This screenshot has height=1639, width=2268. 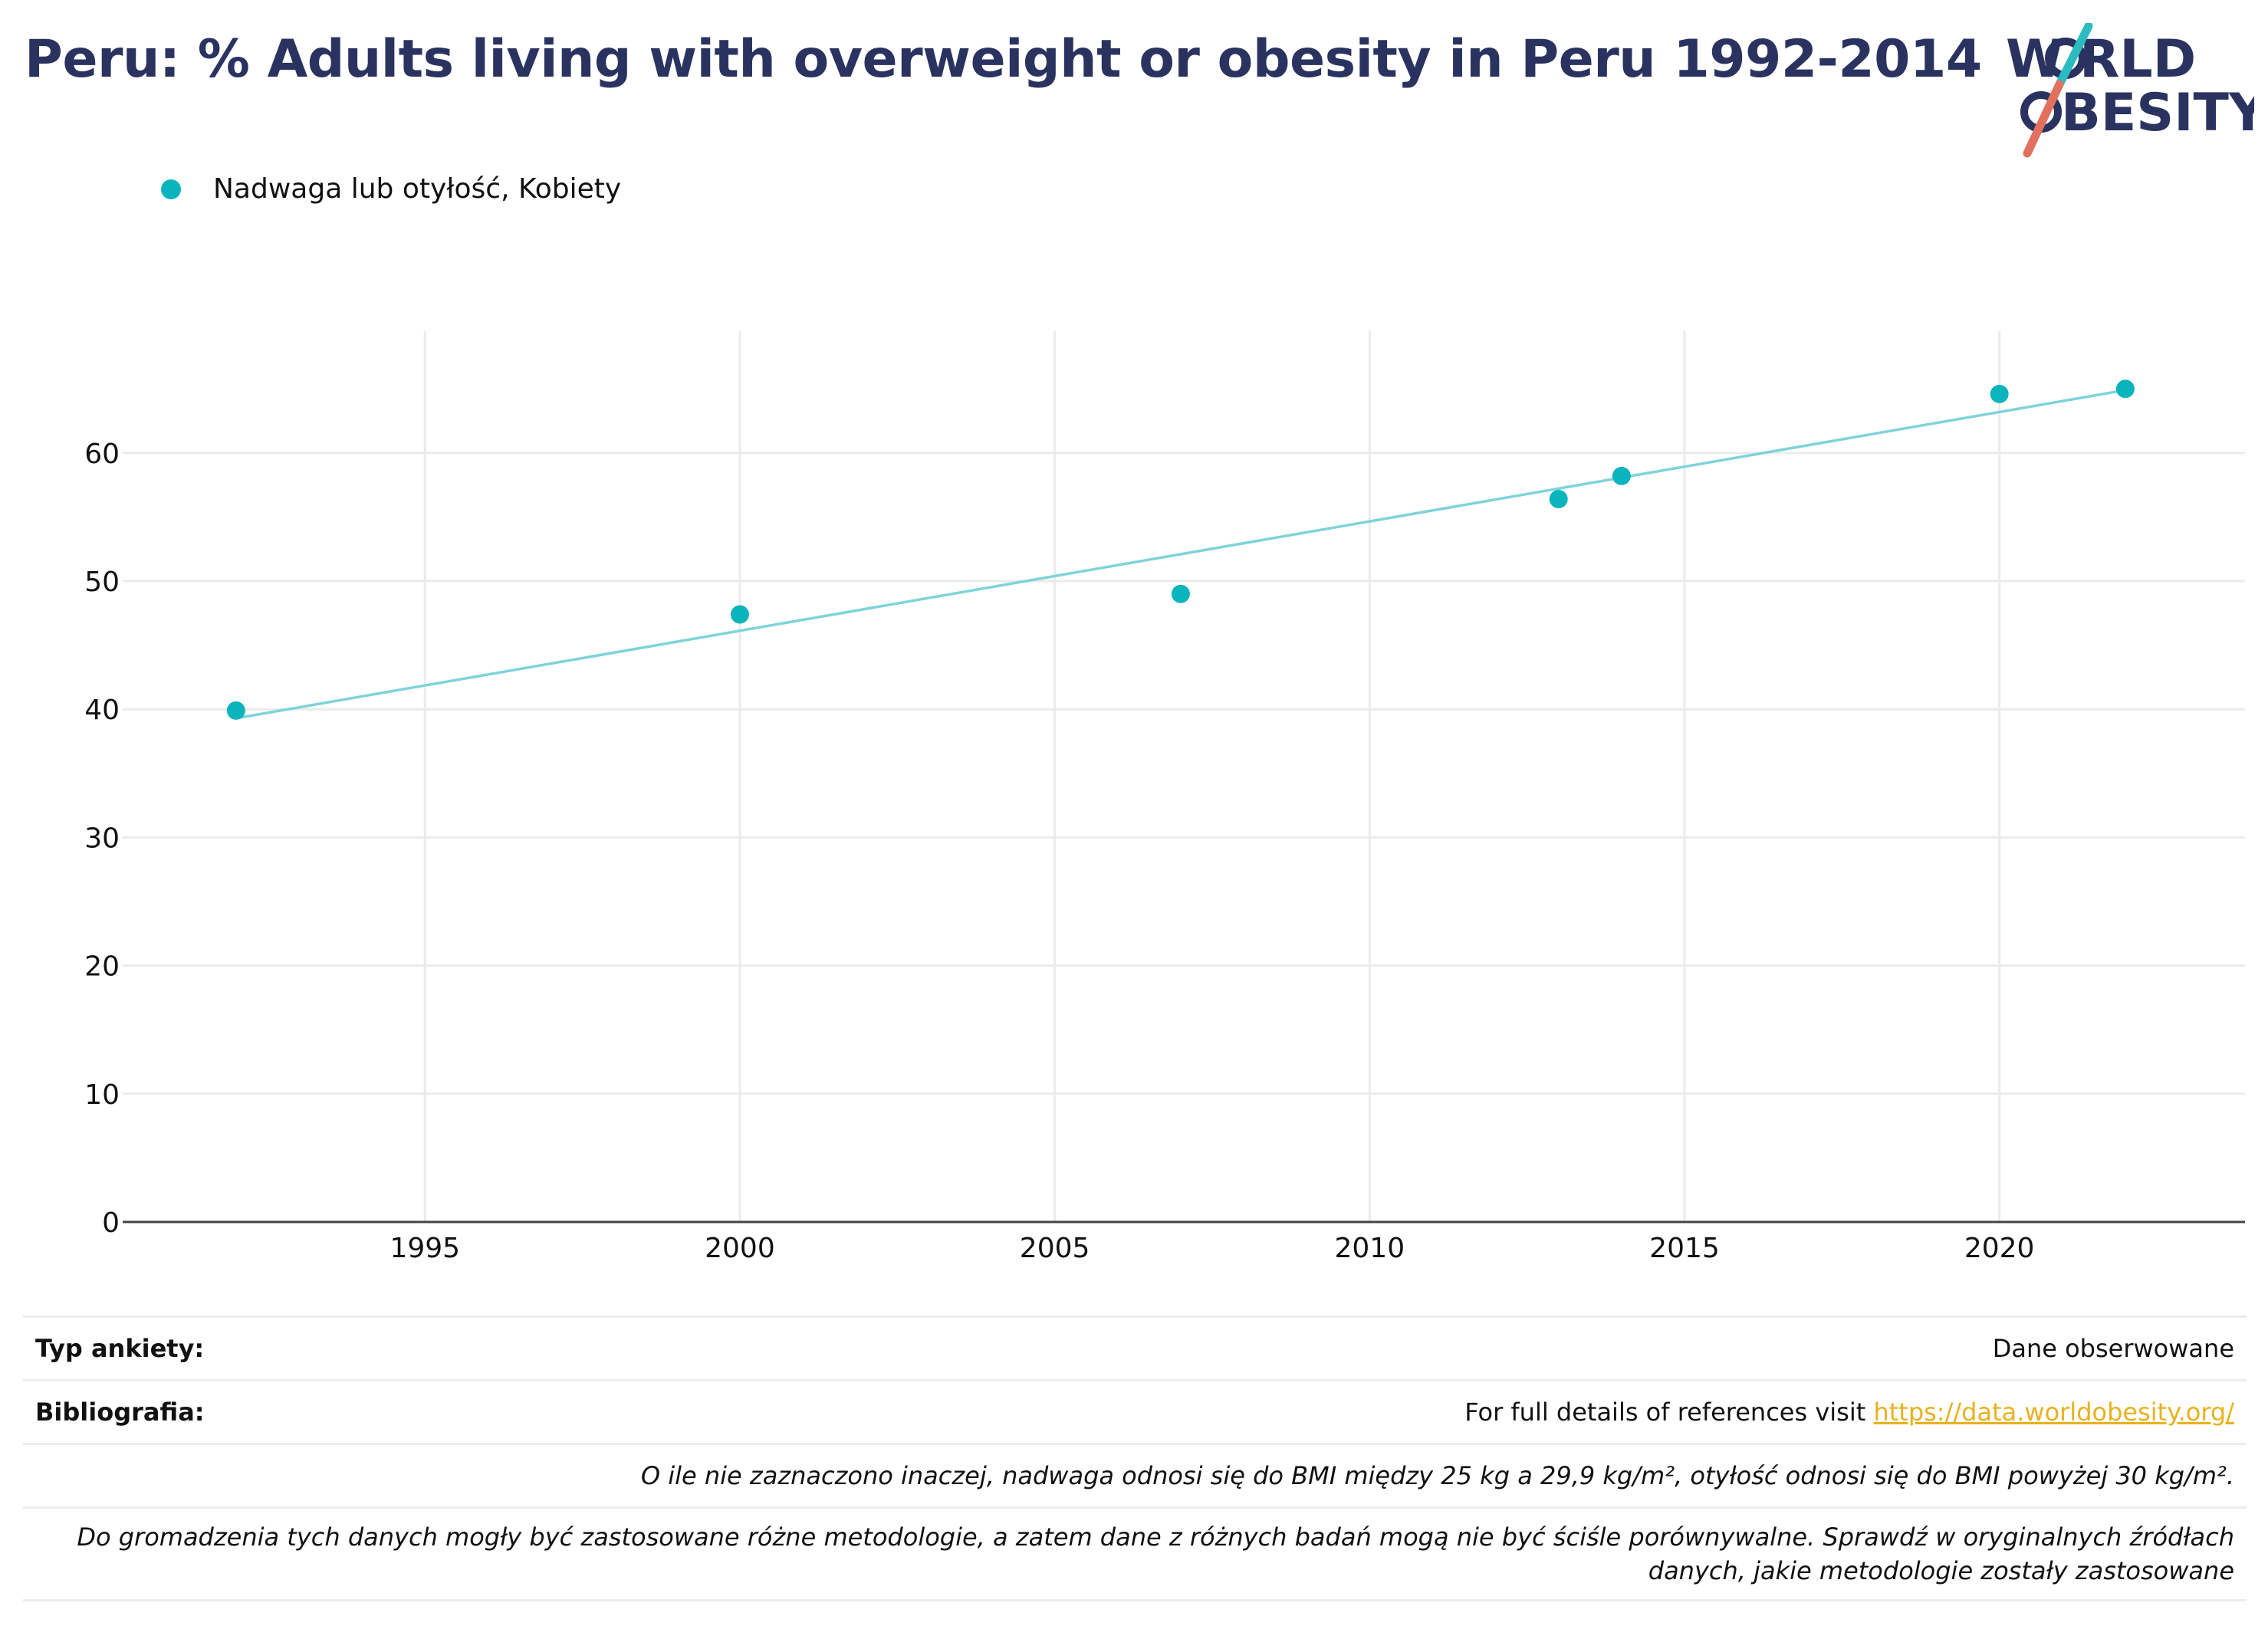 I want to click on world-obesity-logo: W RLD BESITY, so click(x=2130, y=91).